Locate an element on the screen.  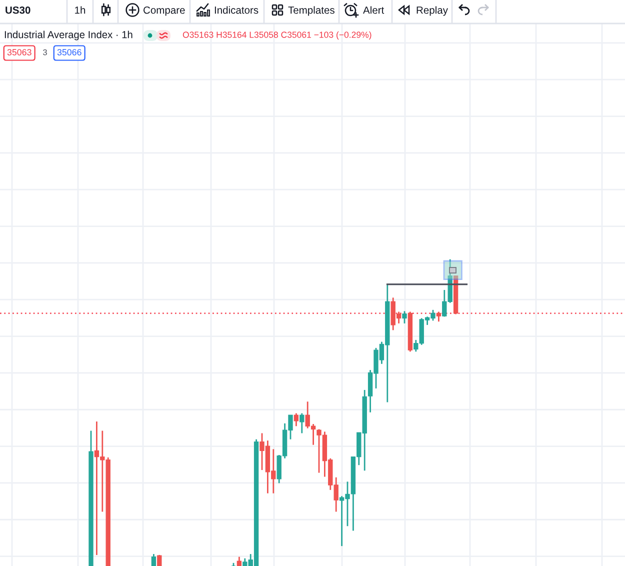
text: Compare is located at coordinates (164, 11).